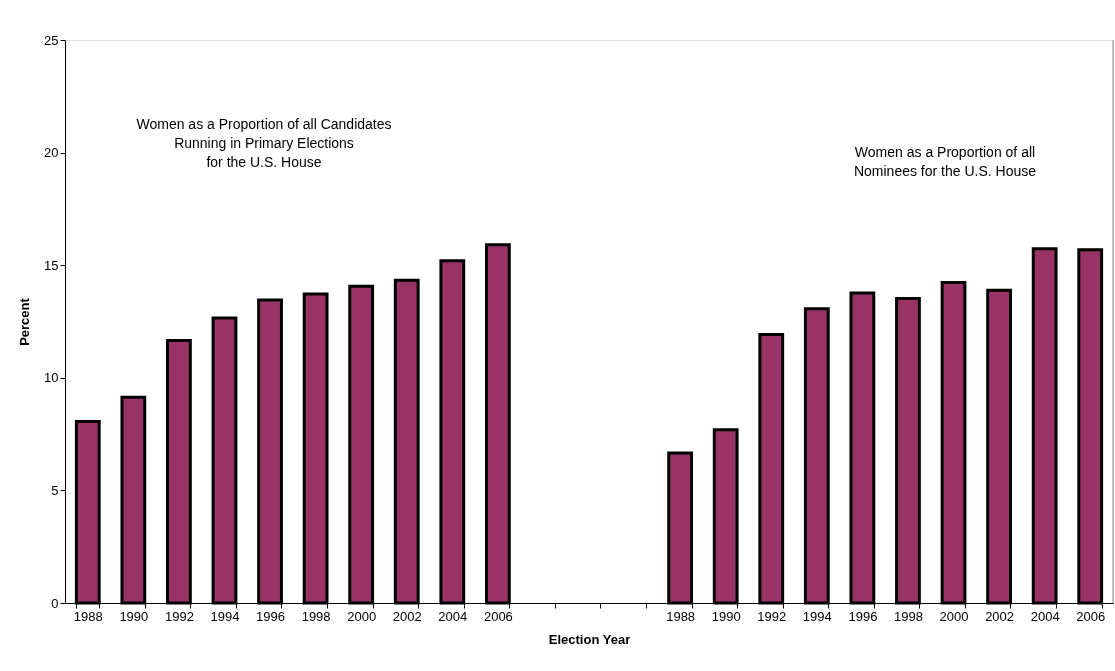 This screenshot has height=671, width=1115. I want to click on annotation: Women as a Proportion of all Nominees for the U.S. House, so click(945, 161).